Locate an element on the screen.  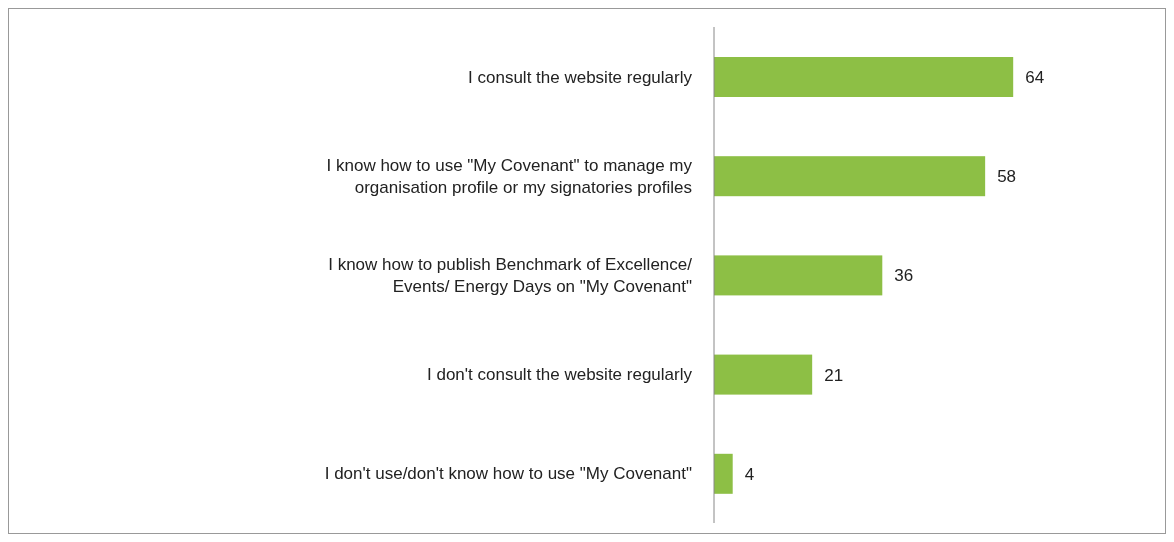
data-label: 21 is located at coordinates (834, 375).